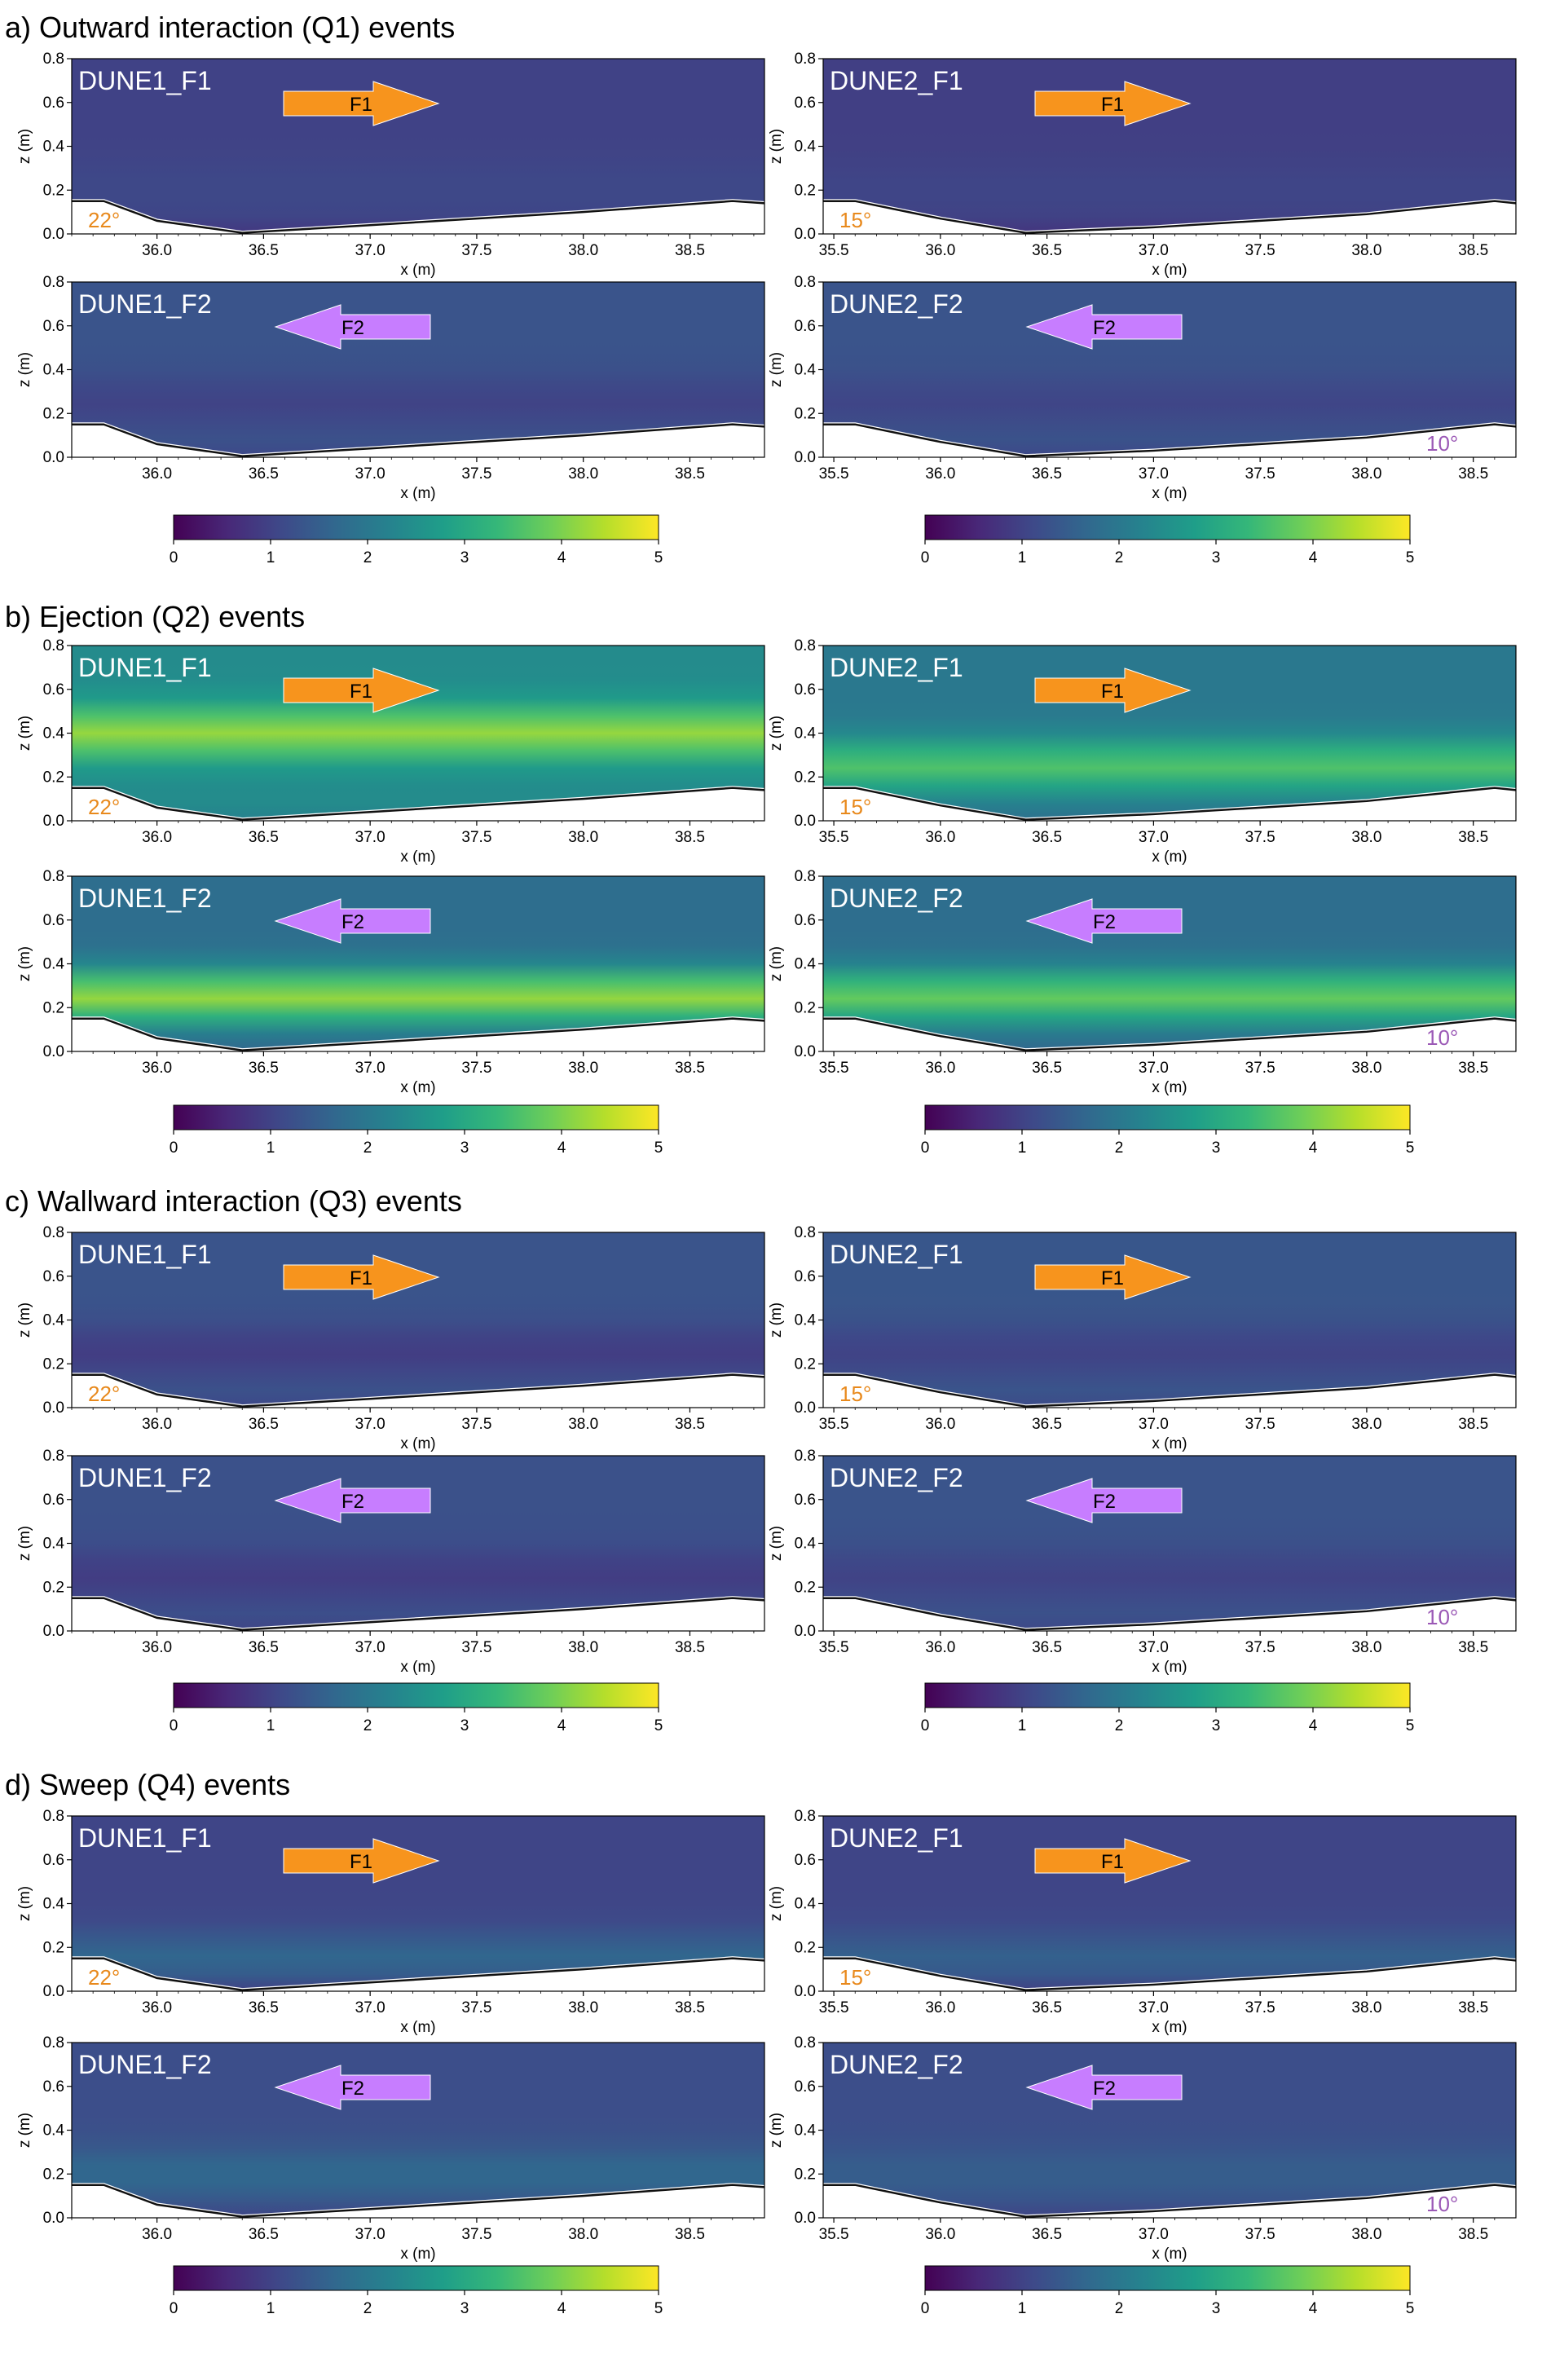 The image size is (1542, 2380). Describe the element at coordinates (1113, 1278) in the screenshot. I see `arrow-label: F1` at that location.